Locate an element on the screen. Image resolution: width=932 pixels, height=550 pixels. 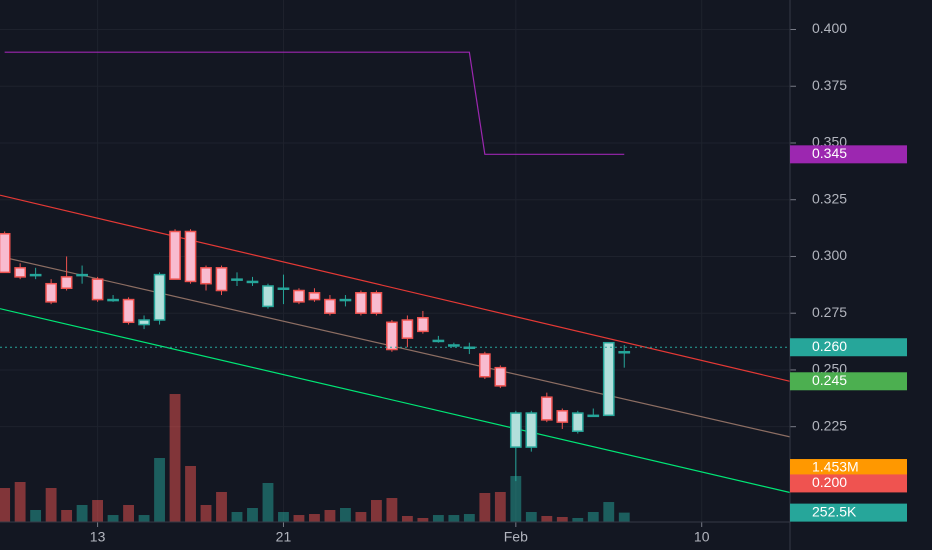
y-tick-label: 0.375 is located at coordinates (829, 85).